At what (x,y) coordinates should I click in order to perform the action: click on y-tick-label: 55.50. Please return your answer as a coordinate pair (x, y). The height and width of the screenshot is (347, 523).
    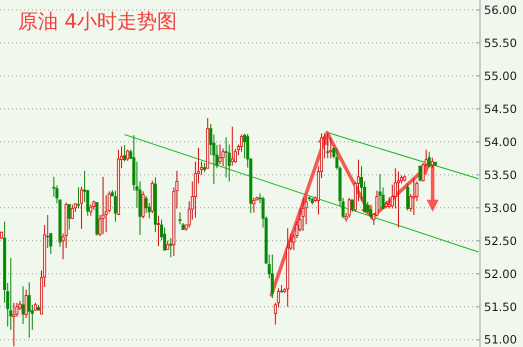
    Looking at the image, I should click on (500, 43).